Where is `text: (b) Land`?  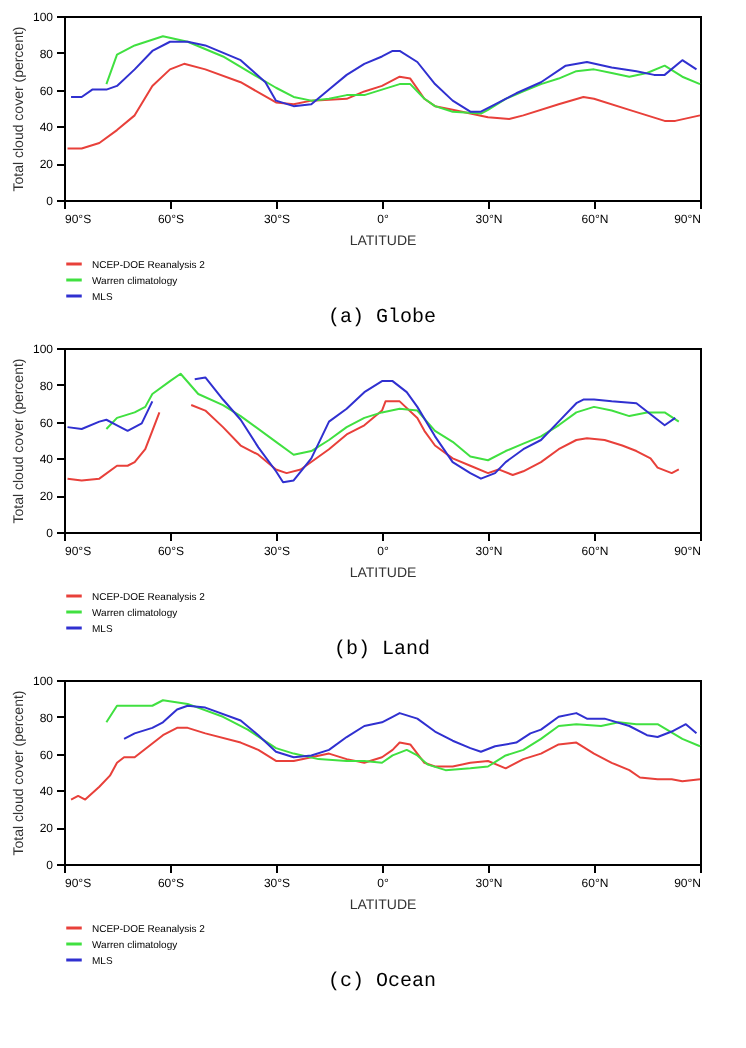
text: (b) Land is located at coordinates (382, 650).